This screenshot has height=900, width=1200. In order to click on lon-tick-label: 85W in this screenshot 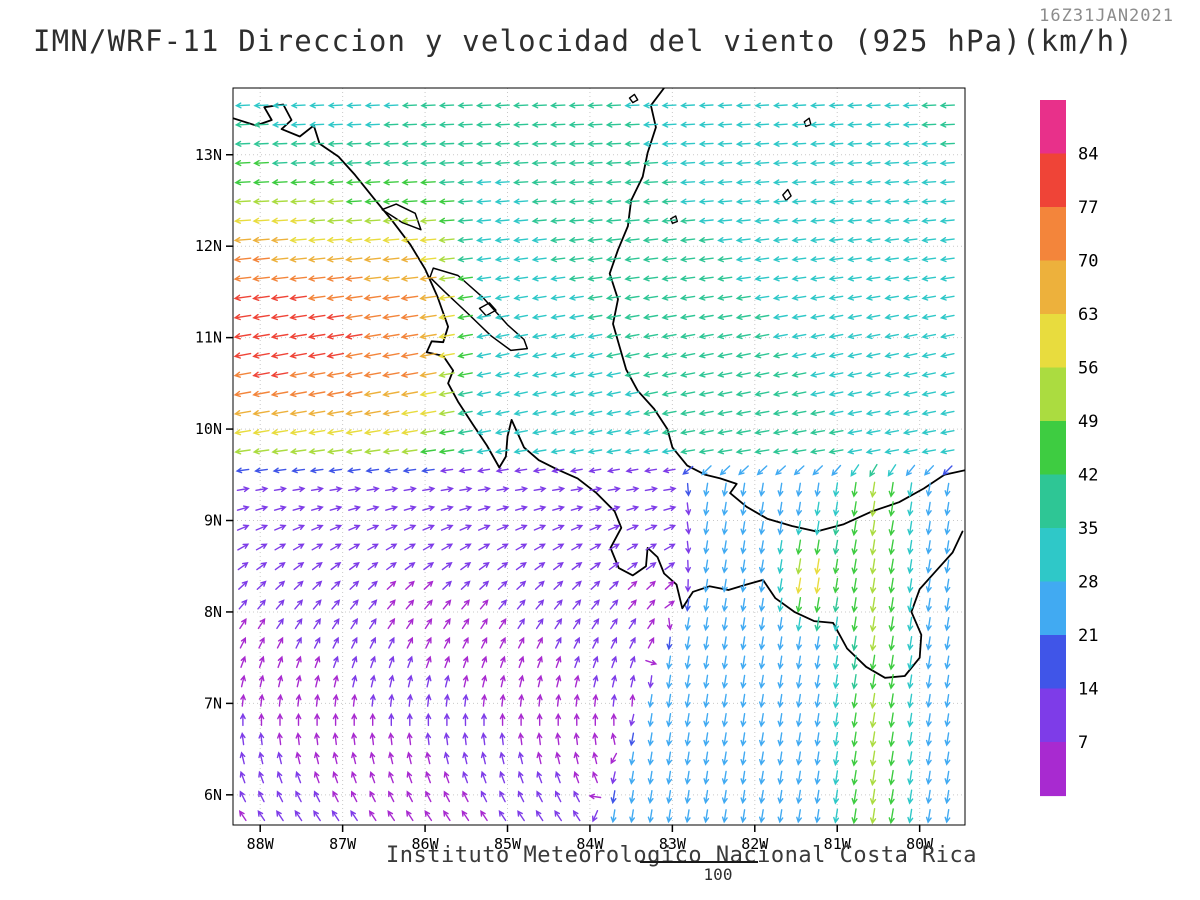, I will do `click(508, 844)`.